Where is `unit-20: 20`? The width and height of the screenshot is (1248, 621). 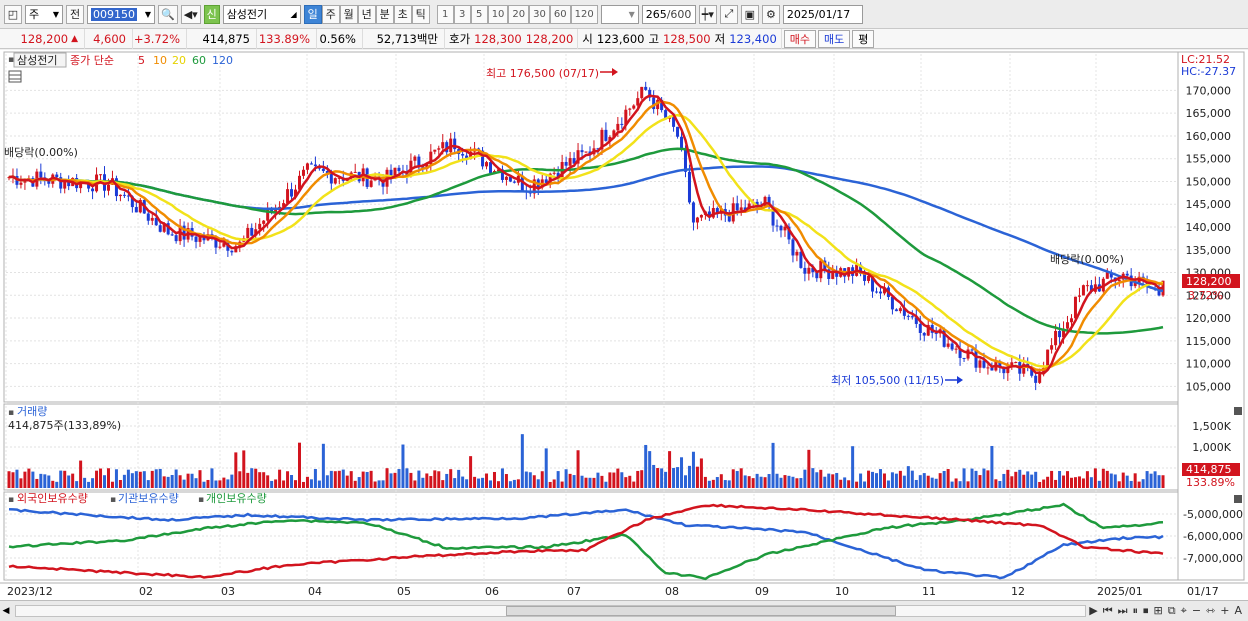
unit-20: 20 is located at coordinates (519, 14).